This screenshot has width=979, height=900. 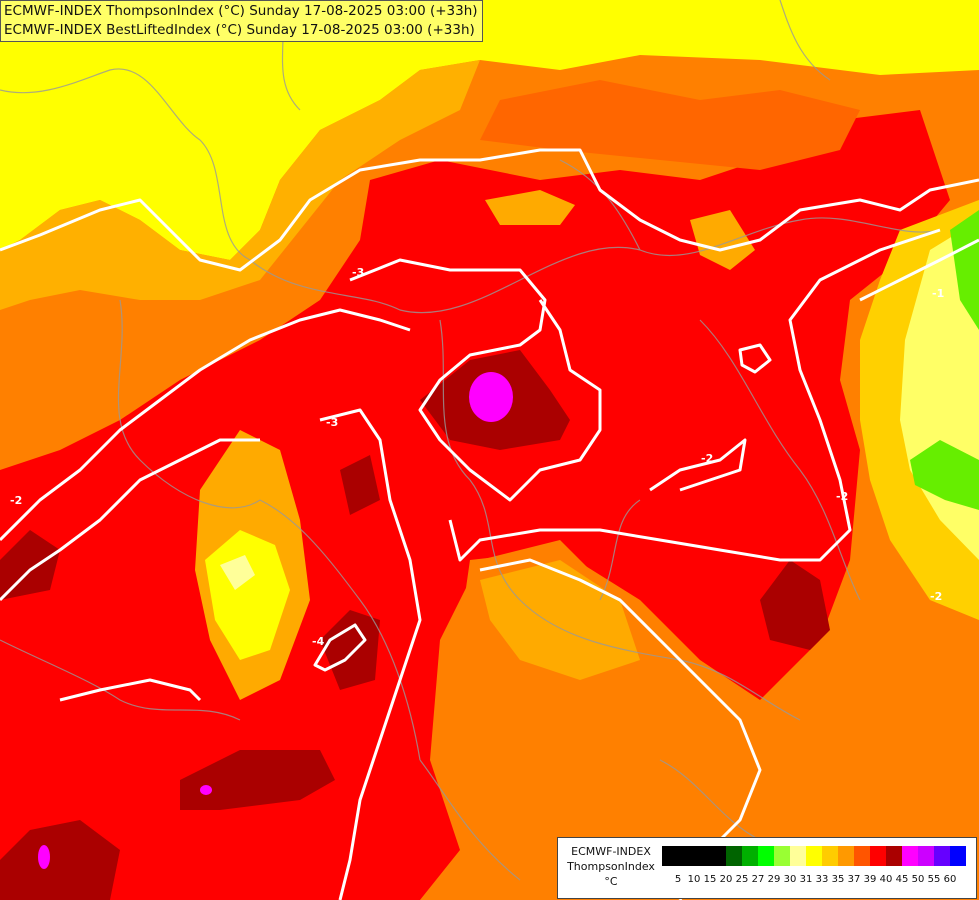 What do you see at coordinates (530, 207) in the screenshot?
I see `light-orange-region-north` at bounding box center [530, 207].